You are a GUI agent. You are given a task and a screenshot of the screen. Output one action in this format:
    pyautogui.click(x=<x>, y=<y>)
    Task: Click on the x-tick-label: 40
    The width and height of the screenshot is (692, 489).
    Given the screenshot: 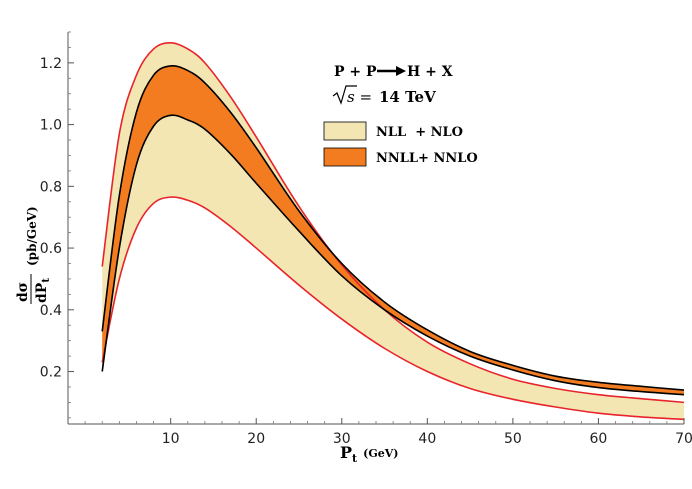 What is the action you would take?
    pyautogui.click(x=427, y=439)
    